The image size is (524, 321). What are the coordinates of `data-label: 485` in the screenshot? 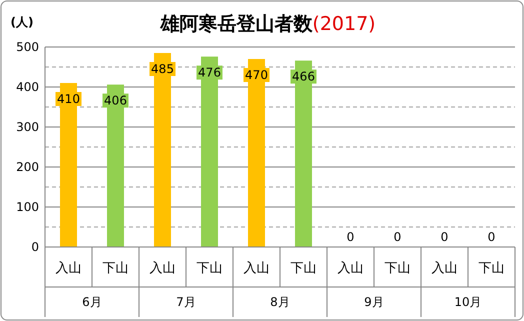 It's located at (162, 69).